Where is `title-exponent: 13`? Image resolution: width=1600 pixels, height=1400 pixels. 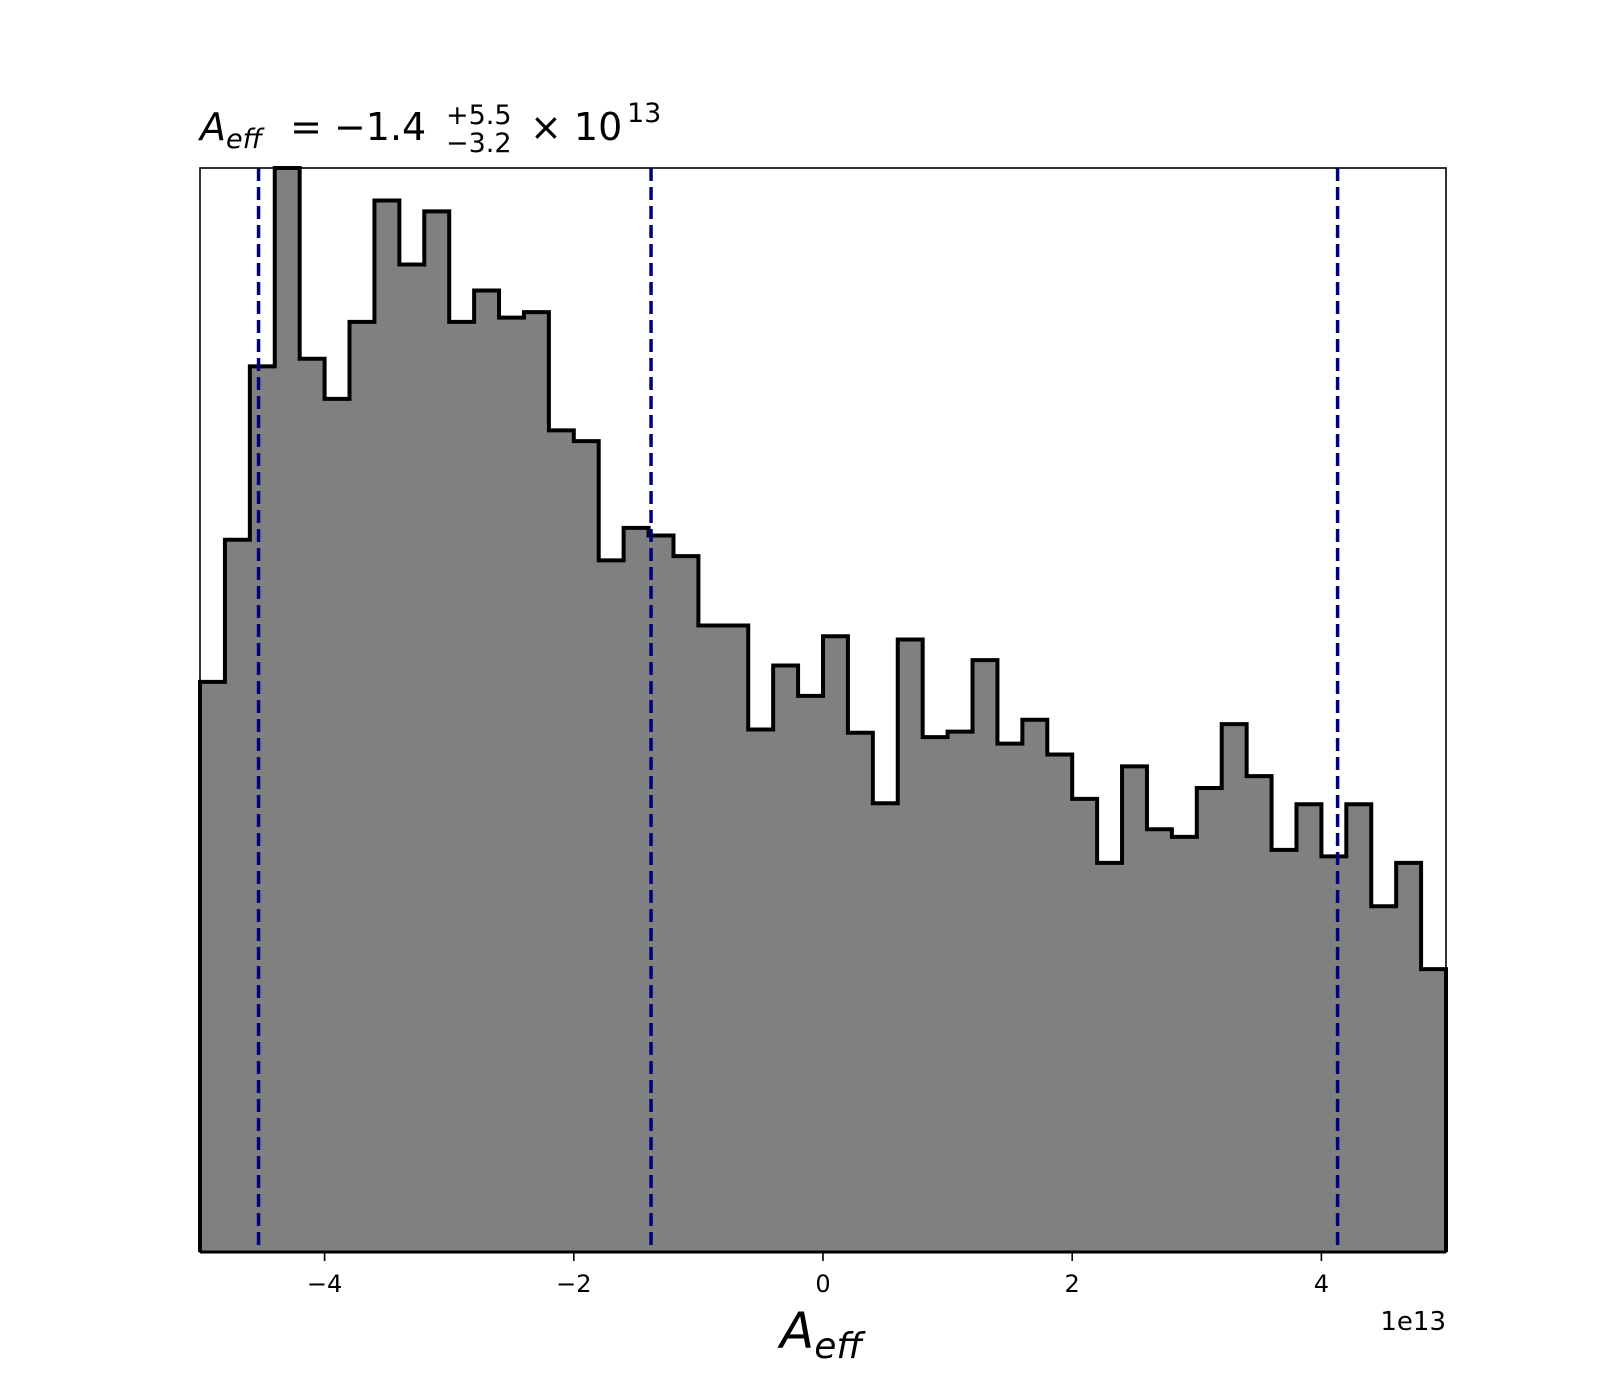
title-exponent: 13 is located at coordinates (644, 113).